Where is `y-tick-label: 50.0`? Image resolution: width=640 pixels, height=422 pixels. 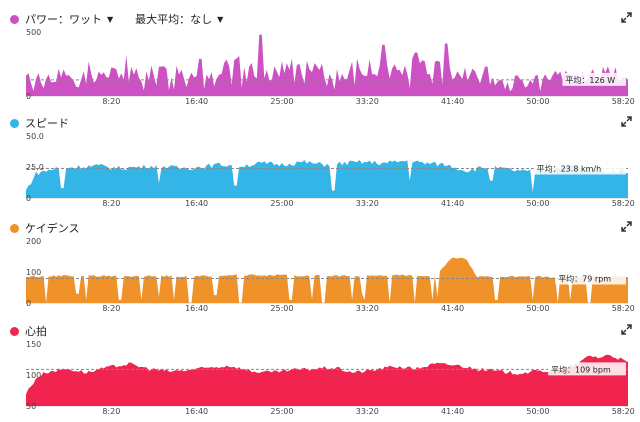 y-tick-label: 50.0 is located at coordinates (35, 136).